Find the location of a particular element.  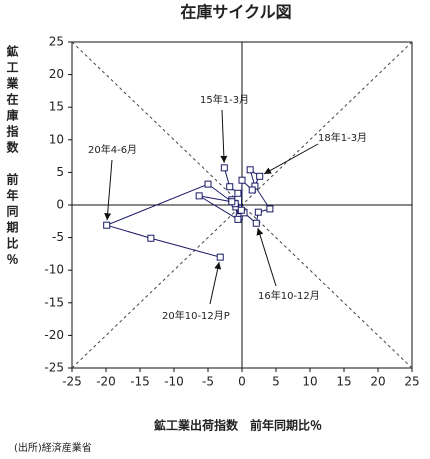

annotation: 16年10-12月 is located at coordinates (289, 295).